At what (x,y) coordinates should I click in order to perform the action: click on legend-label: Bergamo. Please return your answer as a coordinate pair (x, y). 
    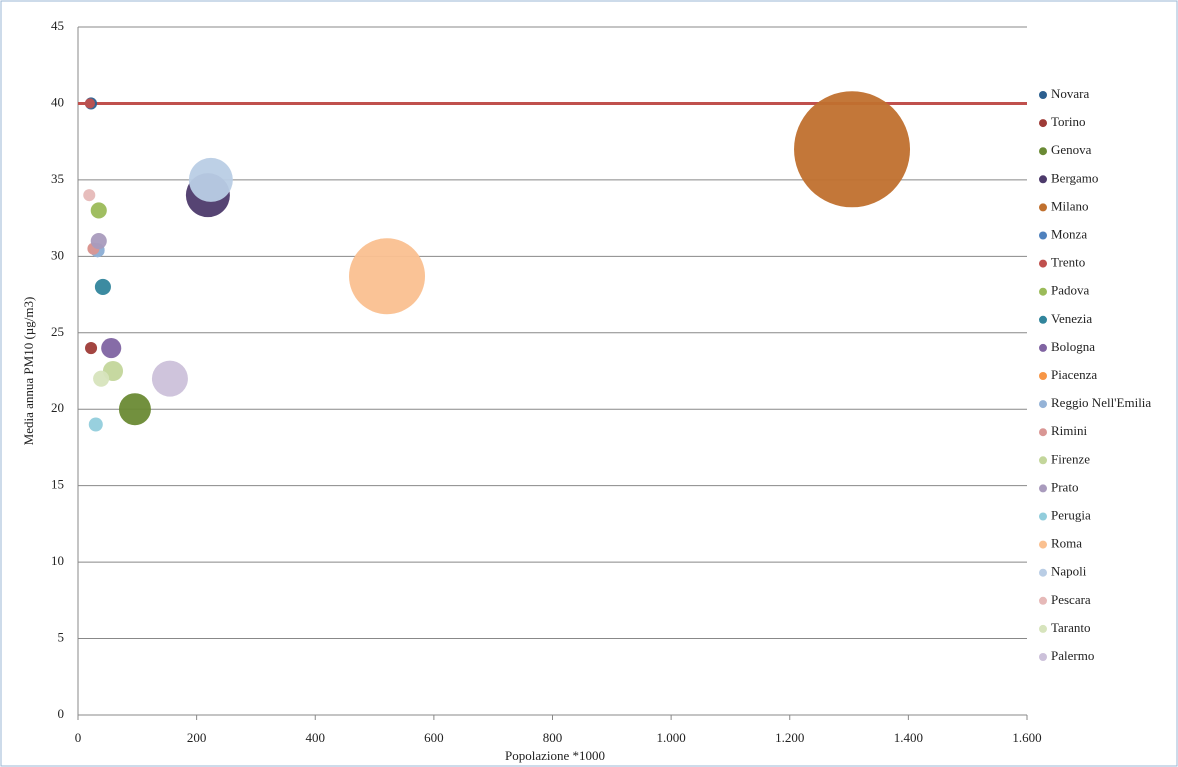
    Looking at the image, I should click on (1074, 177).